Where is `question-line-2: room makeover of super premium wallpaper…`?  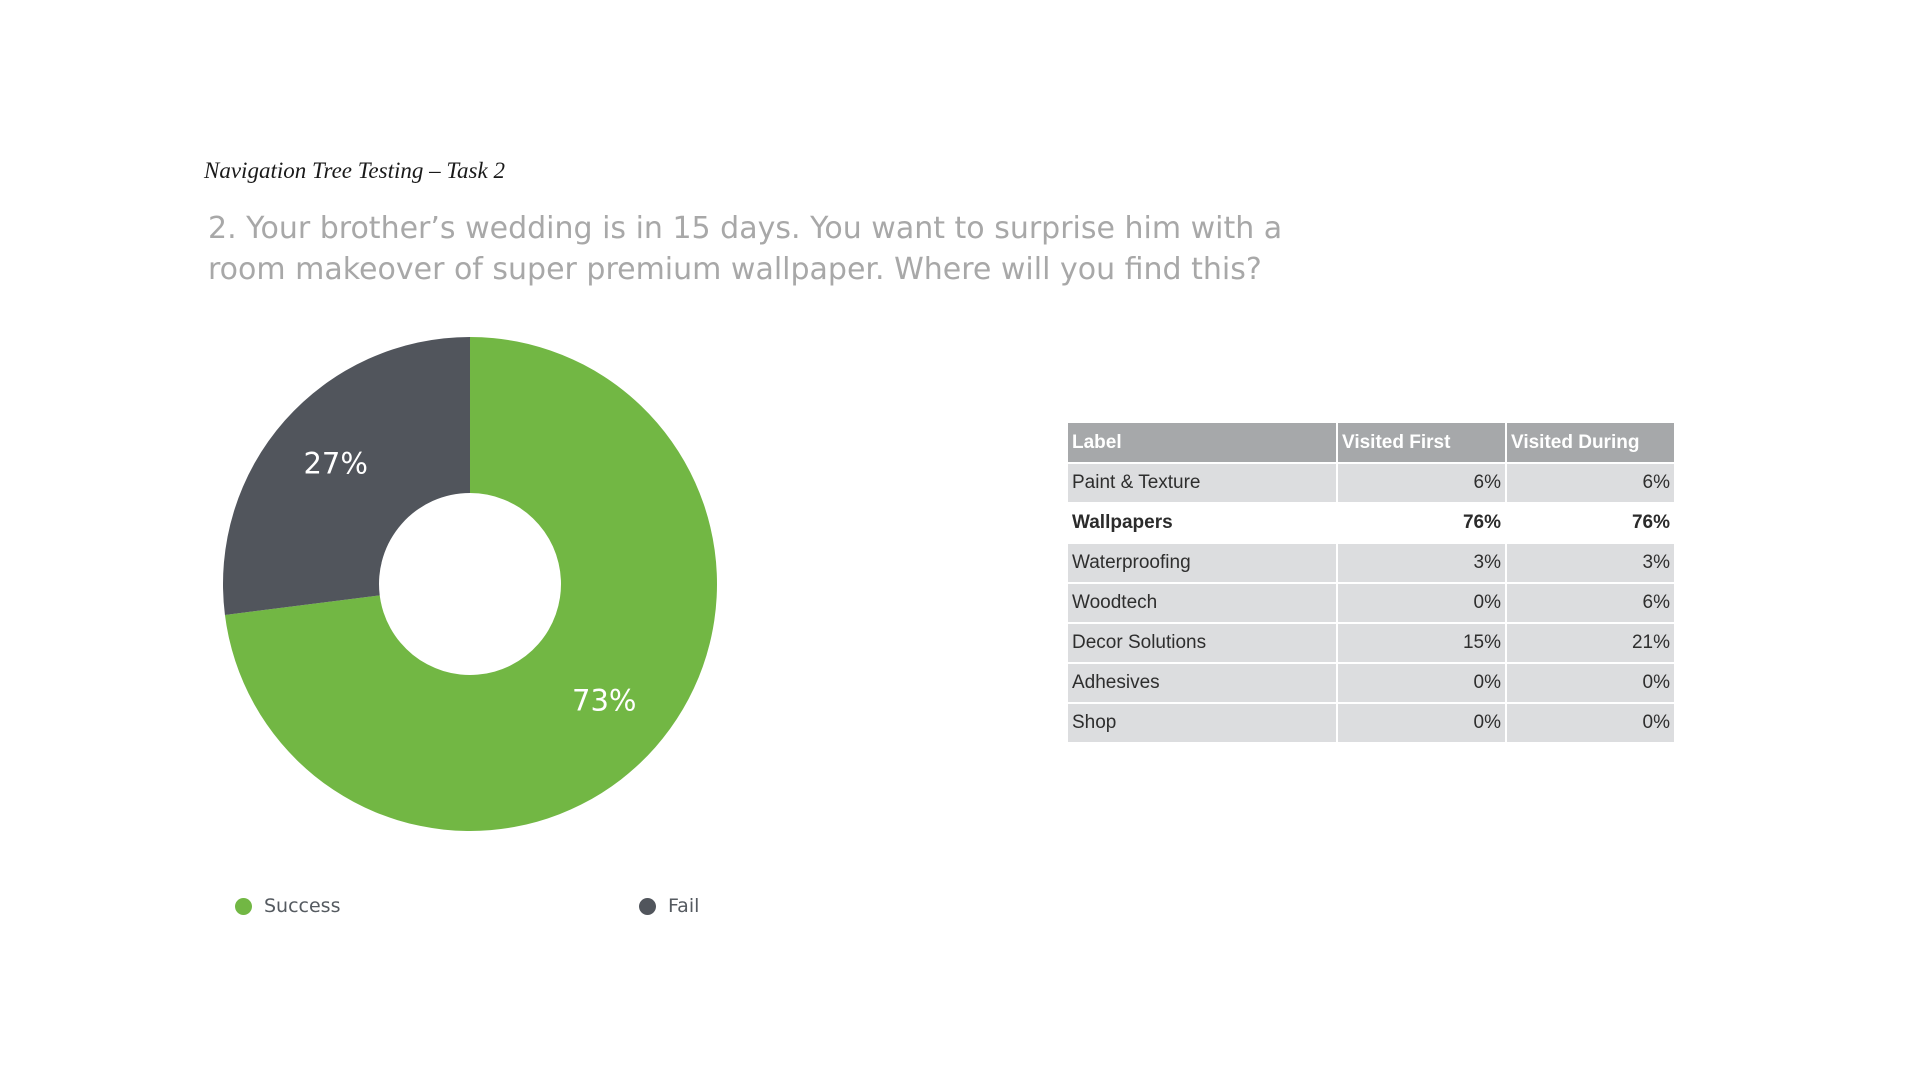
question-line-2: room makeover of super premium wallpaper… is located at coordinates (735, 269).